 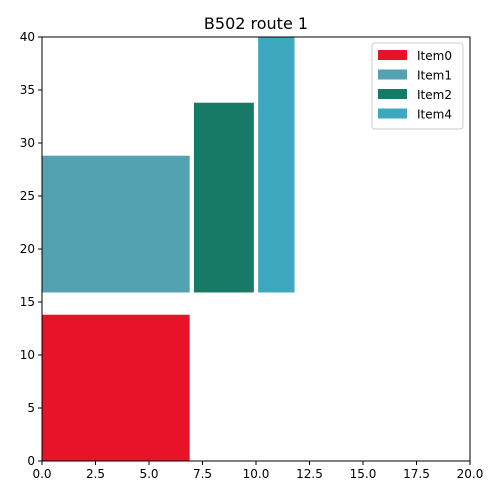 What do you see at coordinates (27, 249) in the screenshot?
I see `y-tick-label: 20` at bounding box center [27, 249].